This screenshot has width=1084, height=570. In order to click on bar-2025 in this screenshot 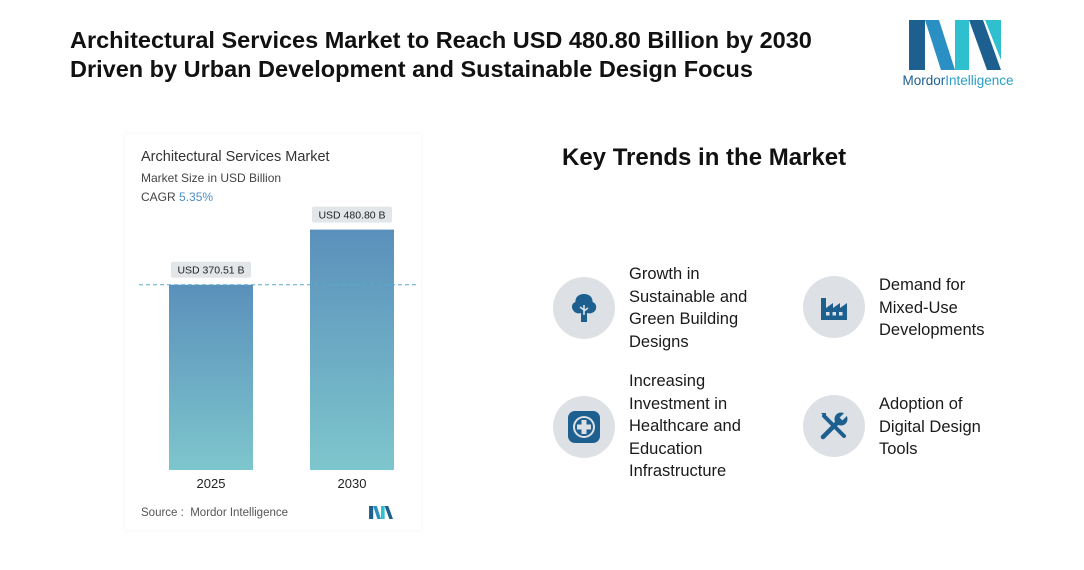, I will do `click(211, 377)`.